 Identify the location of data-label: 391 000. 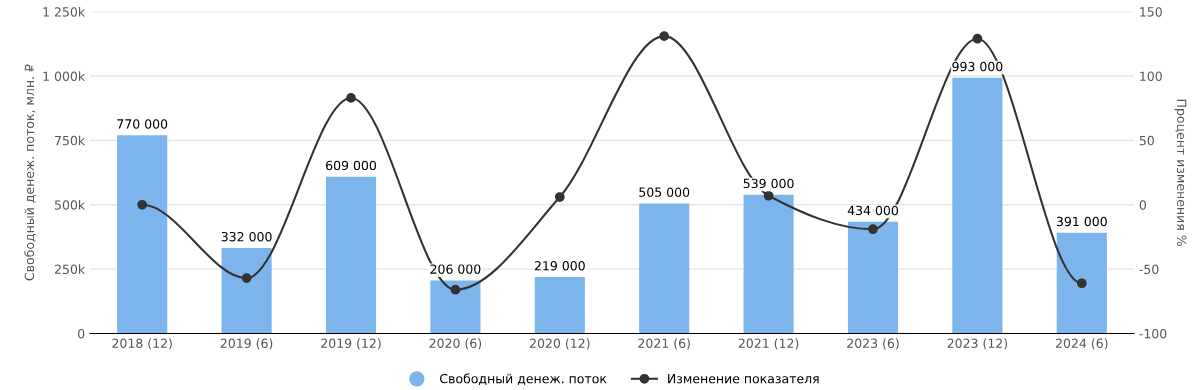
(1081, 221).